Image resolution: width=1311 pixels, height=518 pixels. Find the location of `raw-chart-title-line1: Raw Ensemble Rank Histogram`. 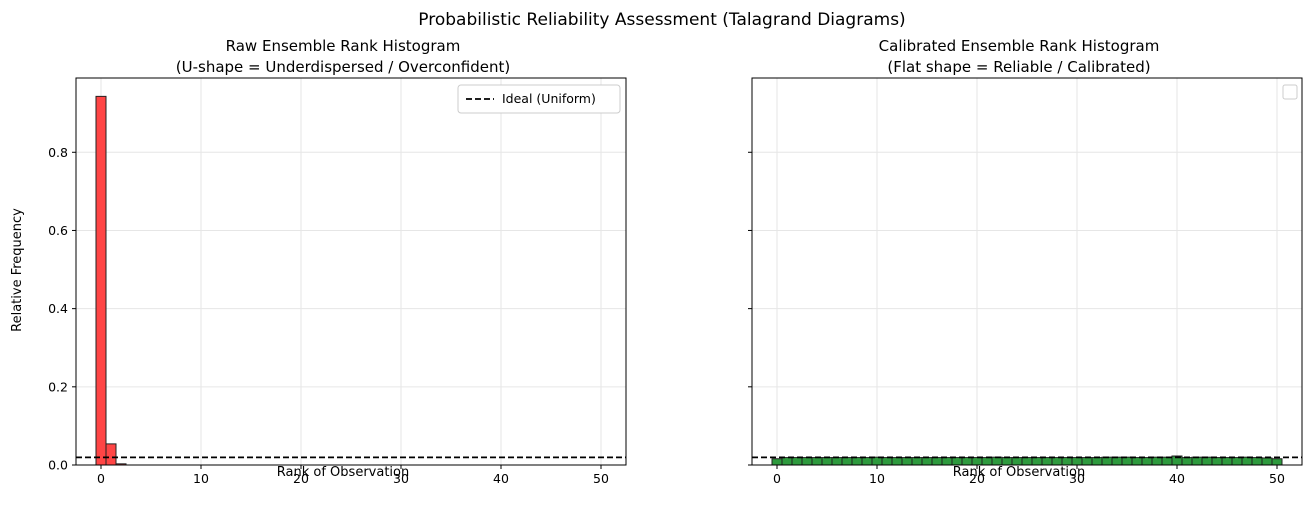

raw-chart-title-line1: Raw Ensemble Rank Histogram is located at coordinates (343, 46).